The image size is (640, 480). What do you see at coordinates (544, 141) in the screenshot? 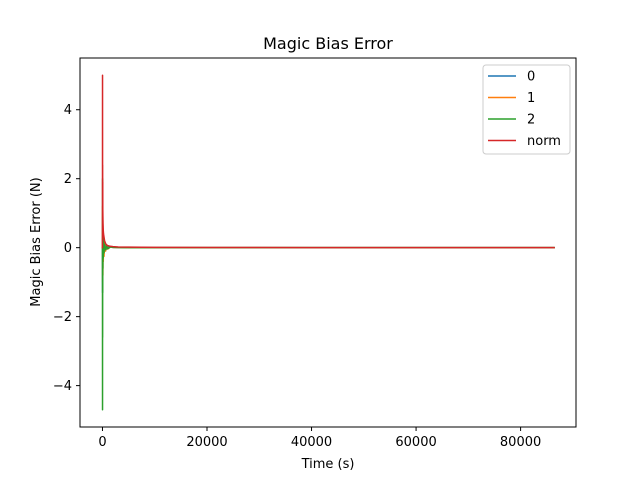
I see `legend-label-norm: norm` at bounding box center [544, 141].